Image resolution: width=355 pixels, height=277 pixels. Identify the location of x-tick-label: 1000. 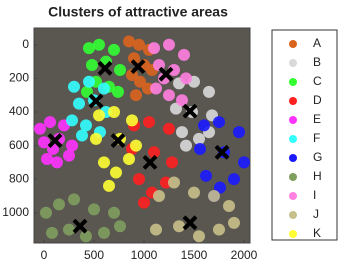
(144, 255).